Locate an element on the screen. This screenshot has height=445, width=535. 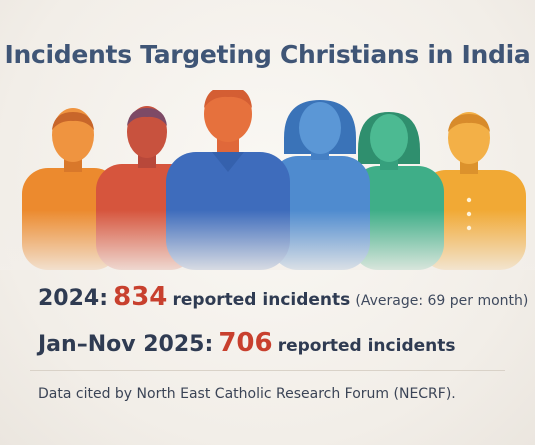
stat-2025: Jan–Nov 2025: 706 reported incidents is located at coordinates (247, 343).